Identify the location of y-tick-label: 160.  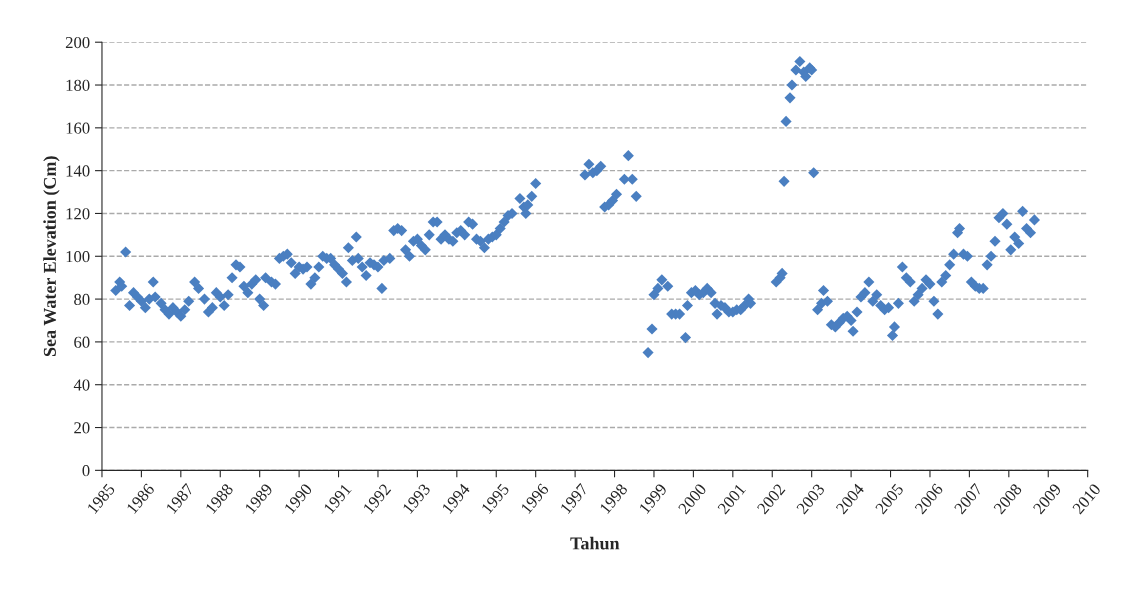
(78, 128).